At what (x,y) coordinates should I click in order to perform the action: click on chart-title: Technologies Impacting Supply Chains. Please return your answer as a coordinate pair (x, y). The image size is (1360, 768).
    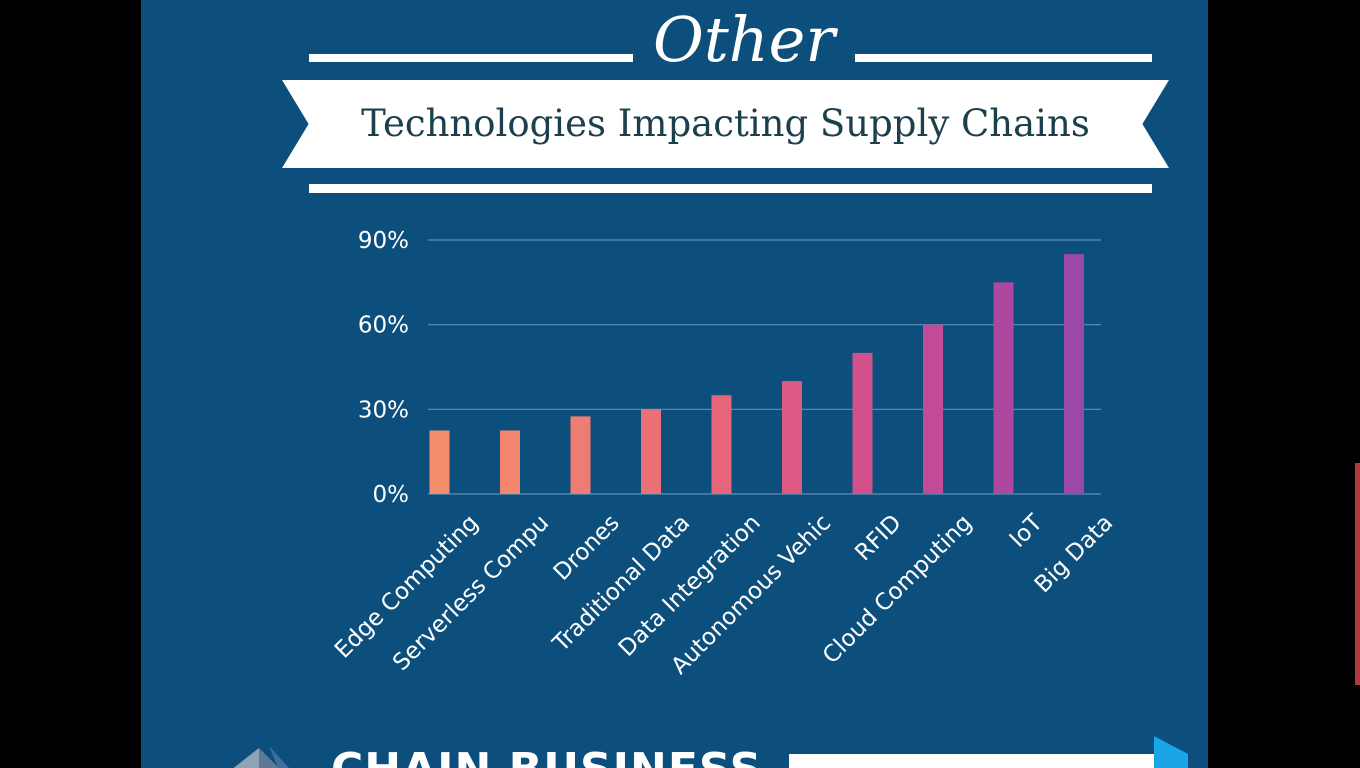
    Looking at the image, I should click on (725, 123).